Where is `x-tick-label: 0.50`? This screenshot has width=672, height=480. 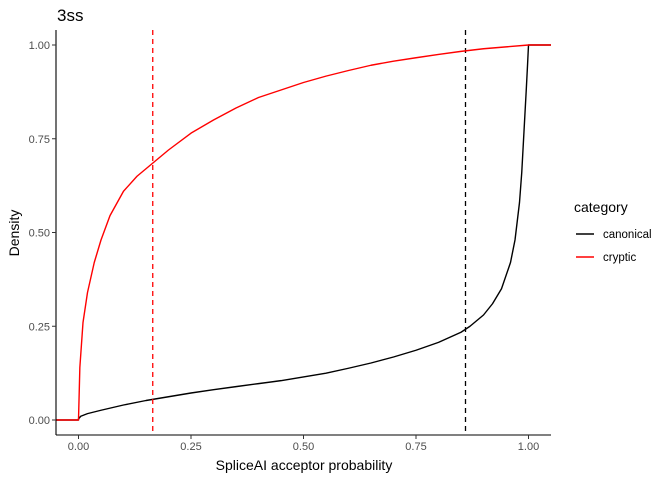
x-tick-label: 0.50 is located at coordinates (303, 447).